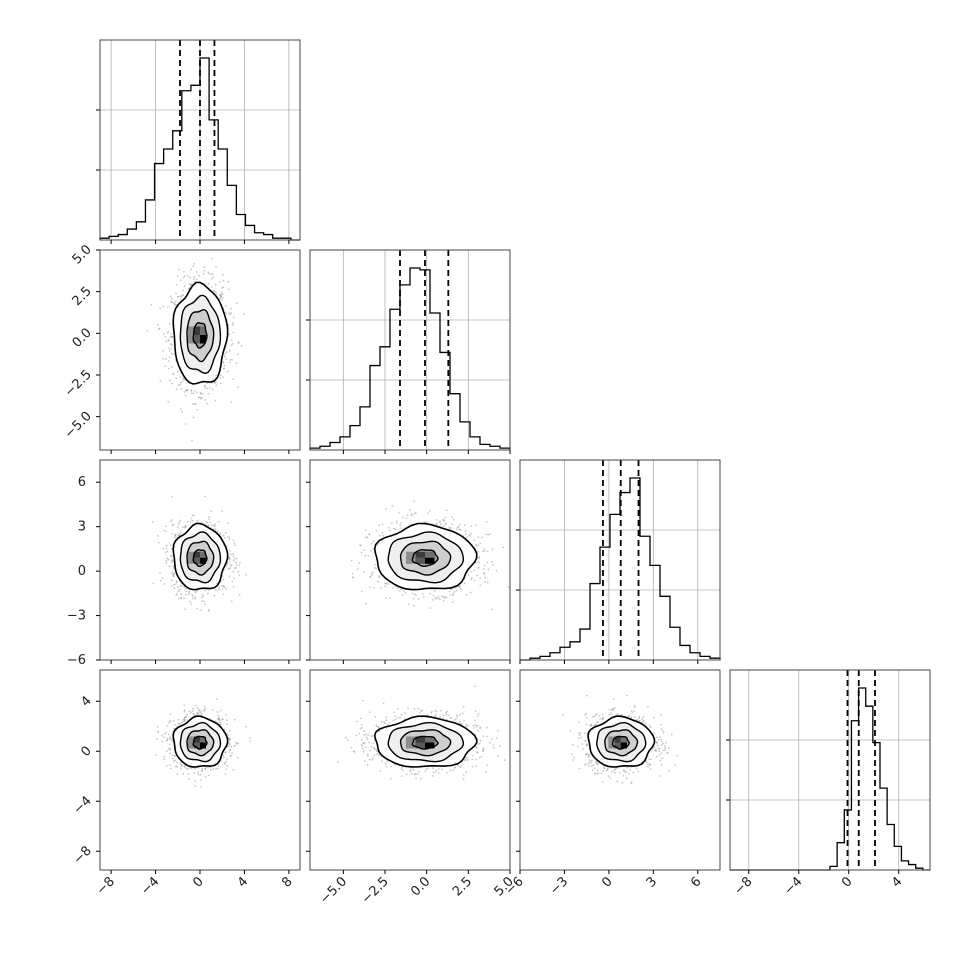 This screenshot has width=970, height=970. What do you see at coordinates (410, 358) in the screenshot?
I see `histogram-step` at bounding box center [410, 358].